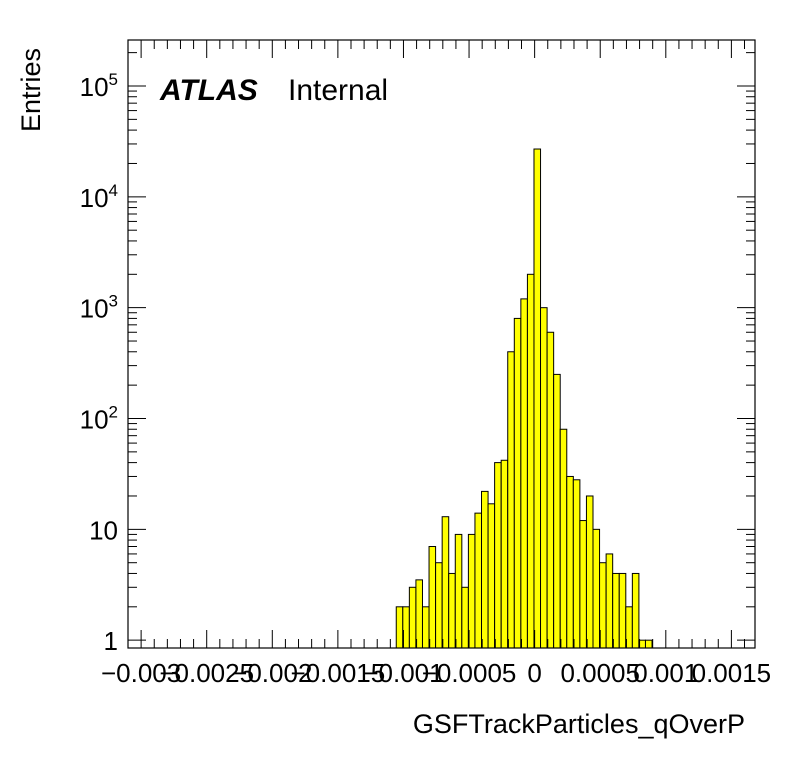 The image size is (796, 772). What do you see at coordinates (272, 673) in the screenshot?
I see `x-tick-label: −0.002` at bounding box center [272, 673].